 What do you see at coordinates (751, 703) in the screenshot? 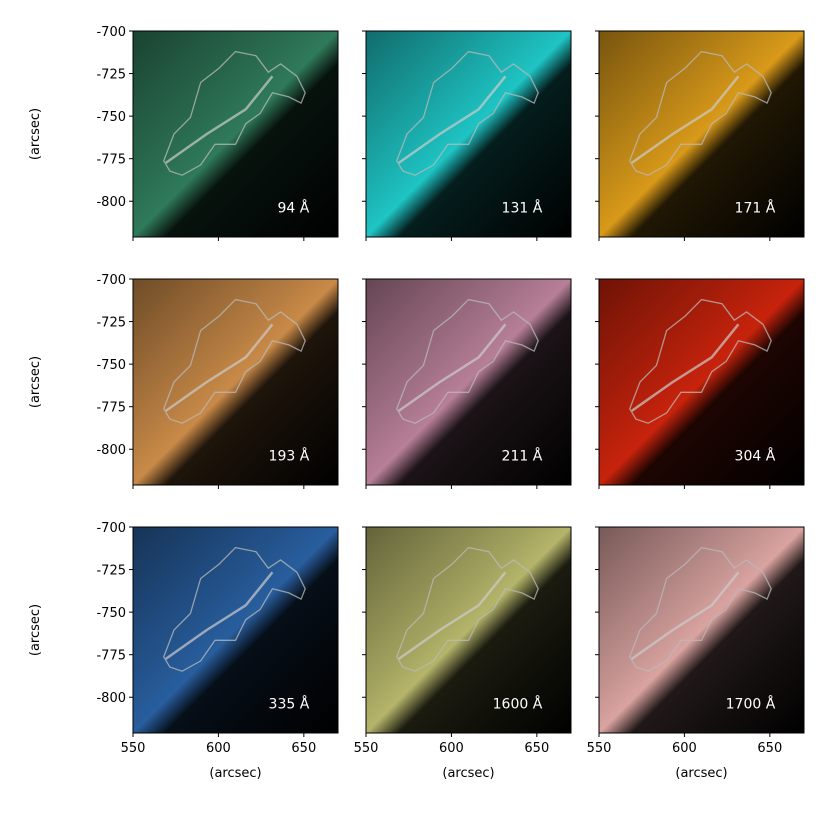
I see `wavelength-label: 1700 Å` at bounding box center [751, 703].